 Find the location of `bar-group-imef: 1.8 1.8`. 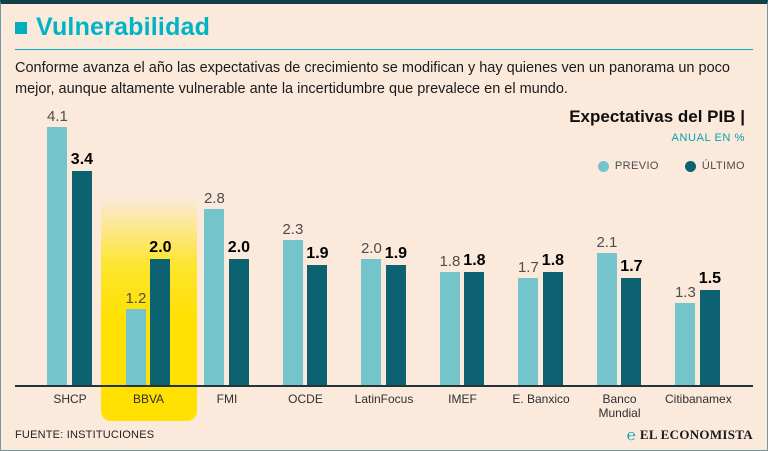

bar-group-imef: 1.8 1.8 is located at coordinates (463, 319).